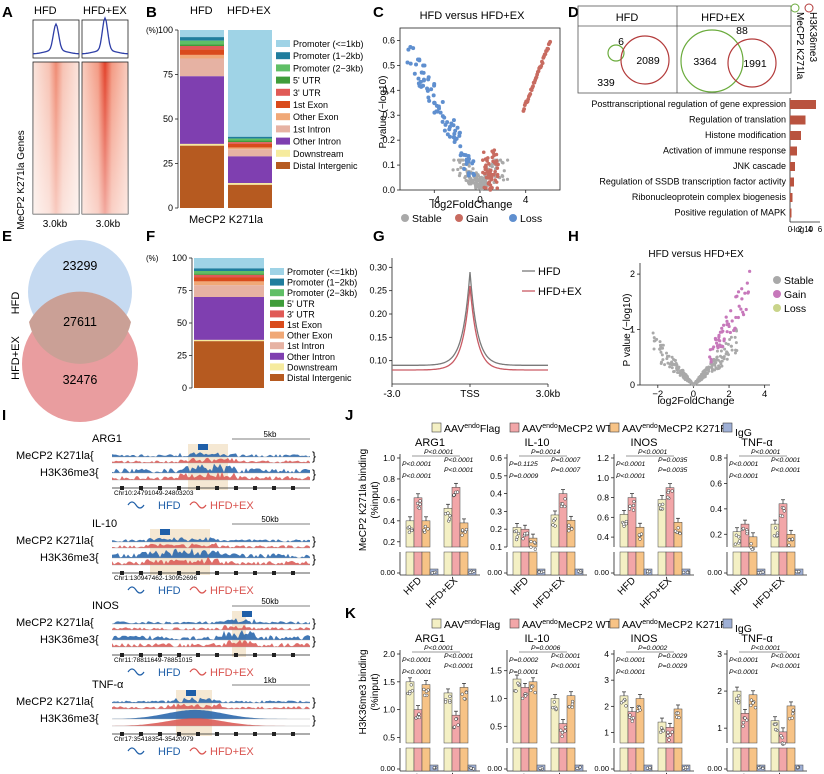  What do you see at coordinates (154, 739) in the screenshot?
I see `genomic-coordinate: Chr17:35418354-35420979` at bounding box center [154, 739].